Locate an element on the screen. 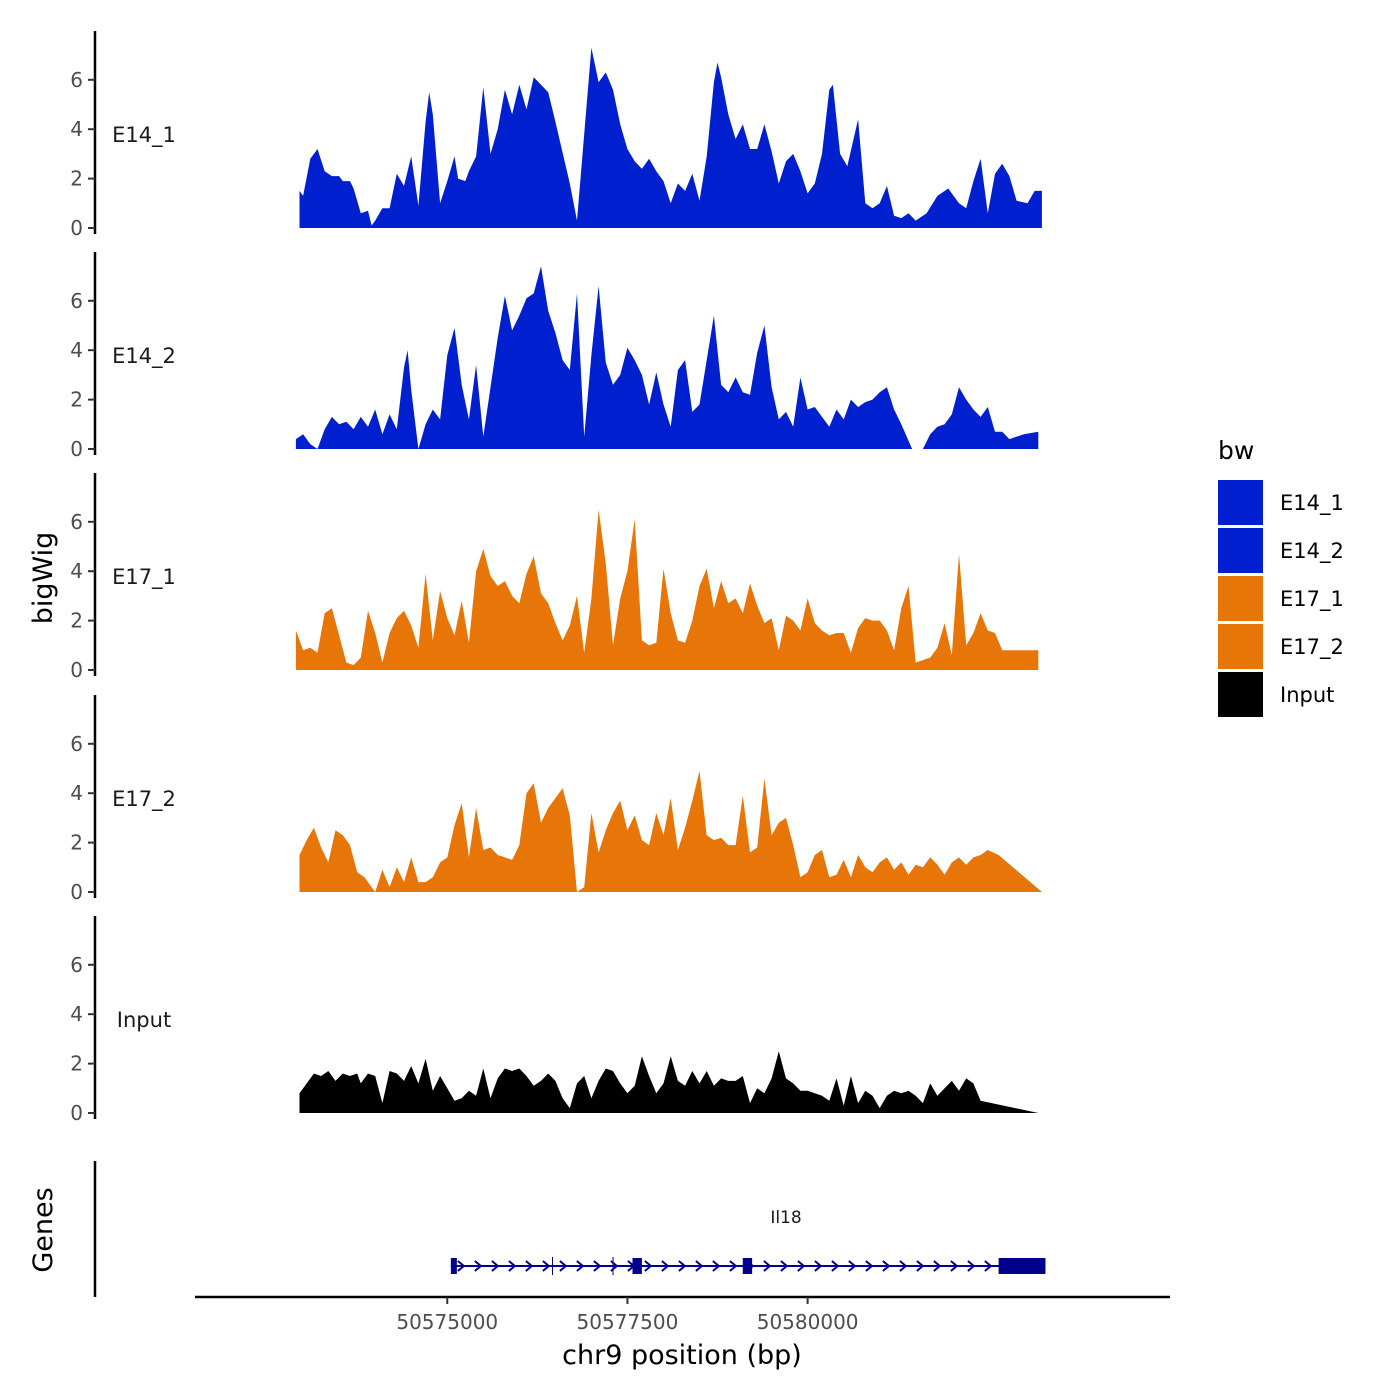 This screenshot has height=1400, width=1400. legend-item-E17_1: E17_1 is located at coordinates (1281, 598).